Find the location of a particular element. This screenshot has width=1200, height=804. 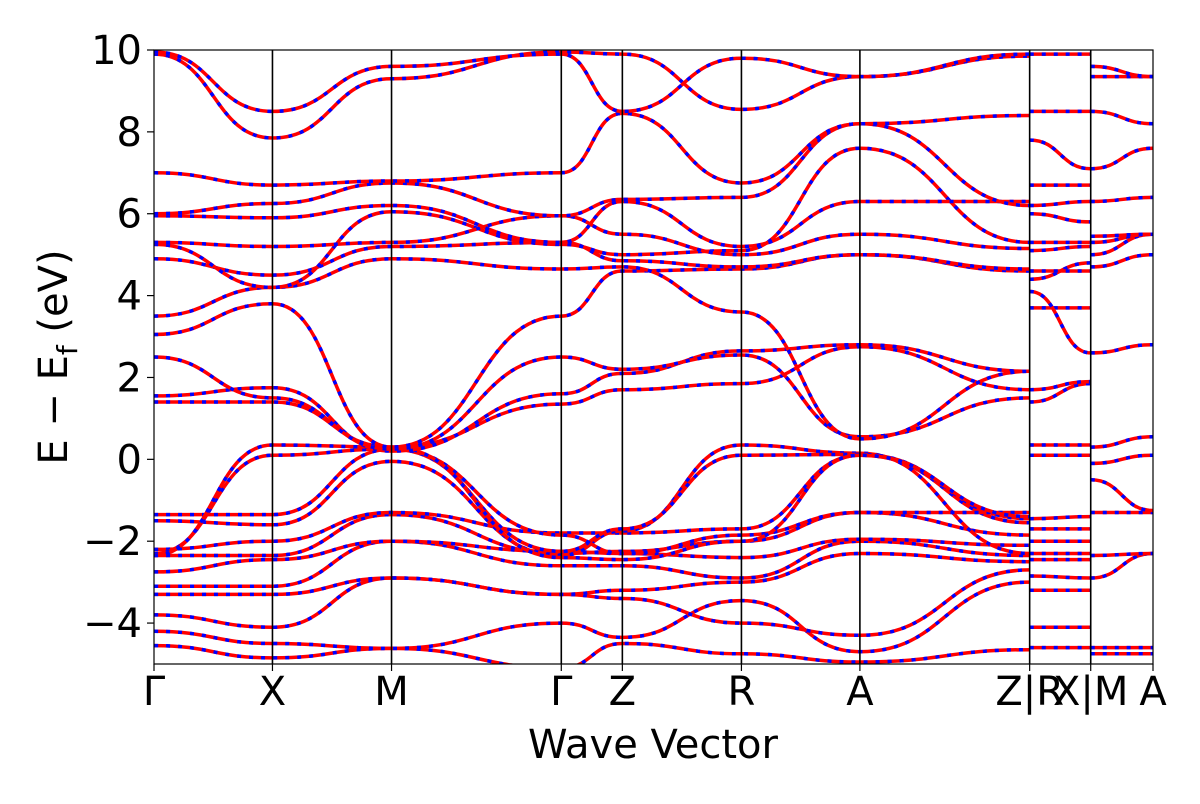

x-tick-label: R is located at coordinates (742, 692).